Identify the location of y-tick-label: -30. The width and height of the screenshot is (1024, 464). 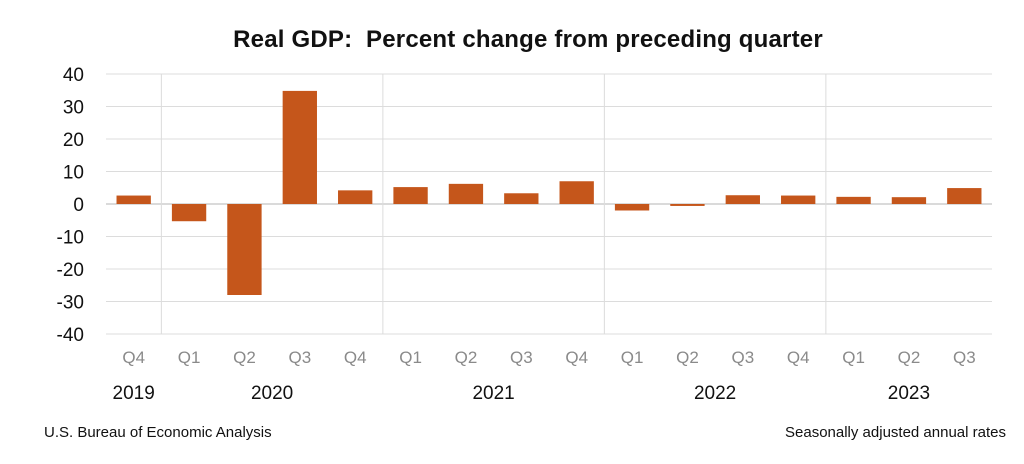
(70, 303).